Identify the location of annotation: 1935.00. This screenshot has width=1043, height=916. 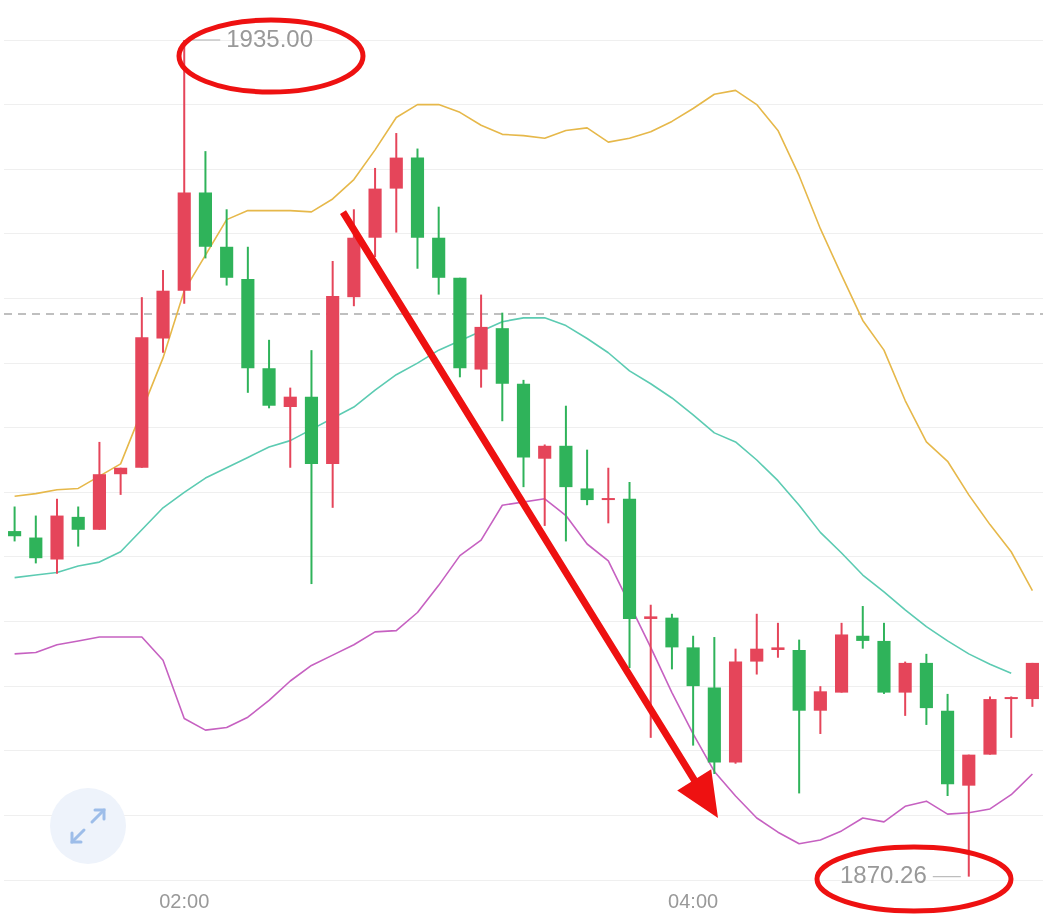
(269, 38).